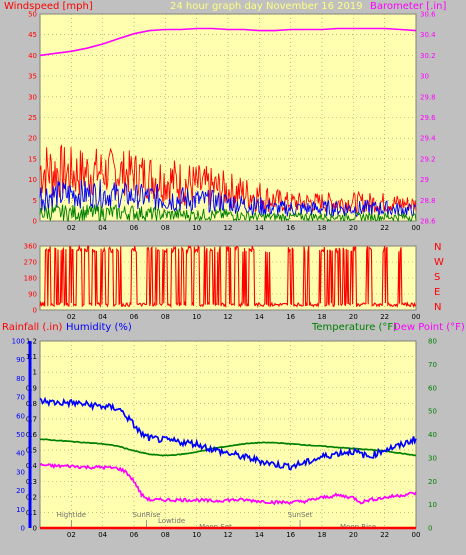 The height and width of the screenshot is (555, 466). What do you see at coordinates (322, 228) in the screenshot?
I see `wind-x-tick-label: 18` at bounding box center [322, 228].